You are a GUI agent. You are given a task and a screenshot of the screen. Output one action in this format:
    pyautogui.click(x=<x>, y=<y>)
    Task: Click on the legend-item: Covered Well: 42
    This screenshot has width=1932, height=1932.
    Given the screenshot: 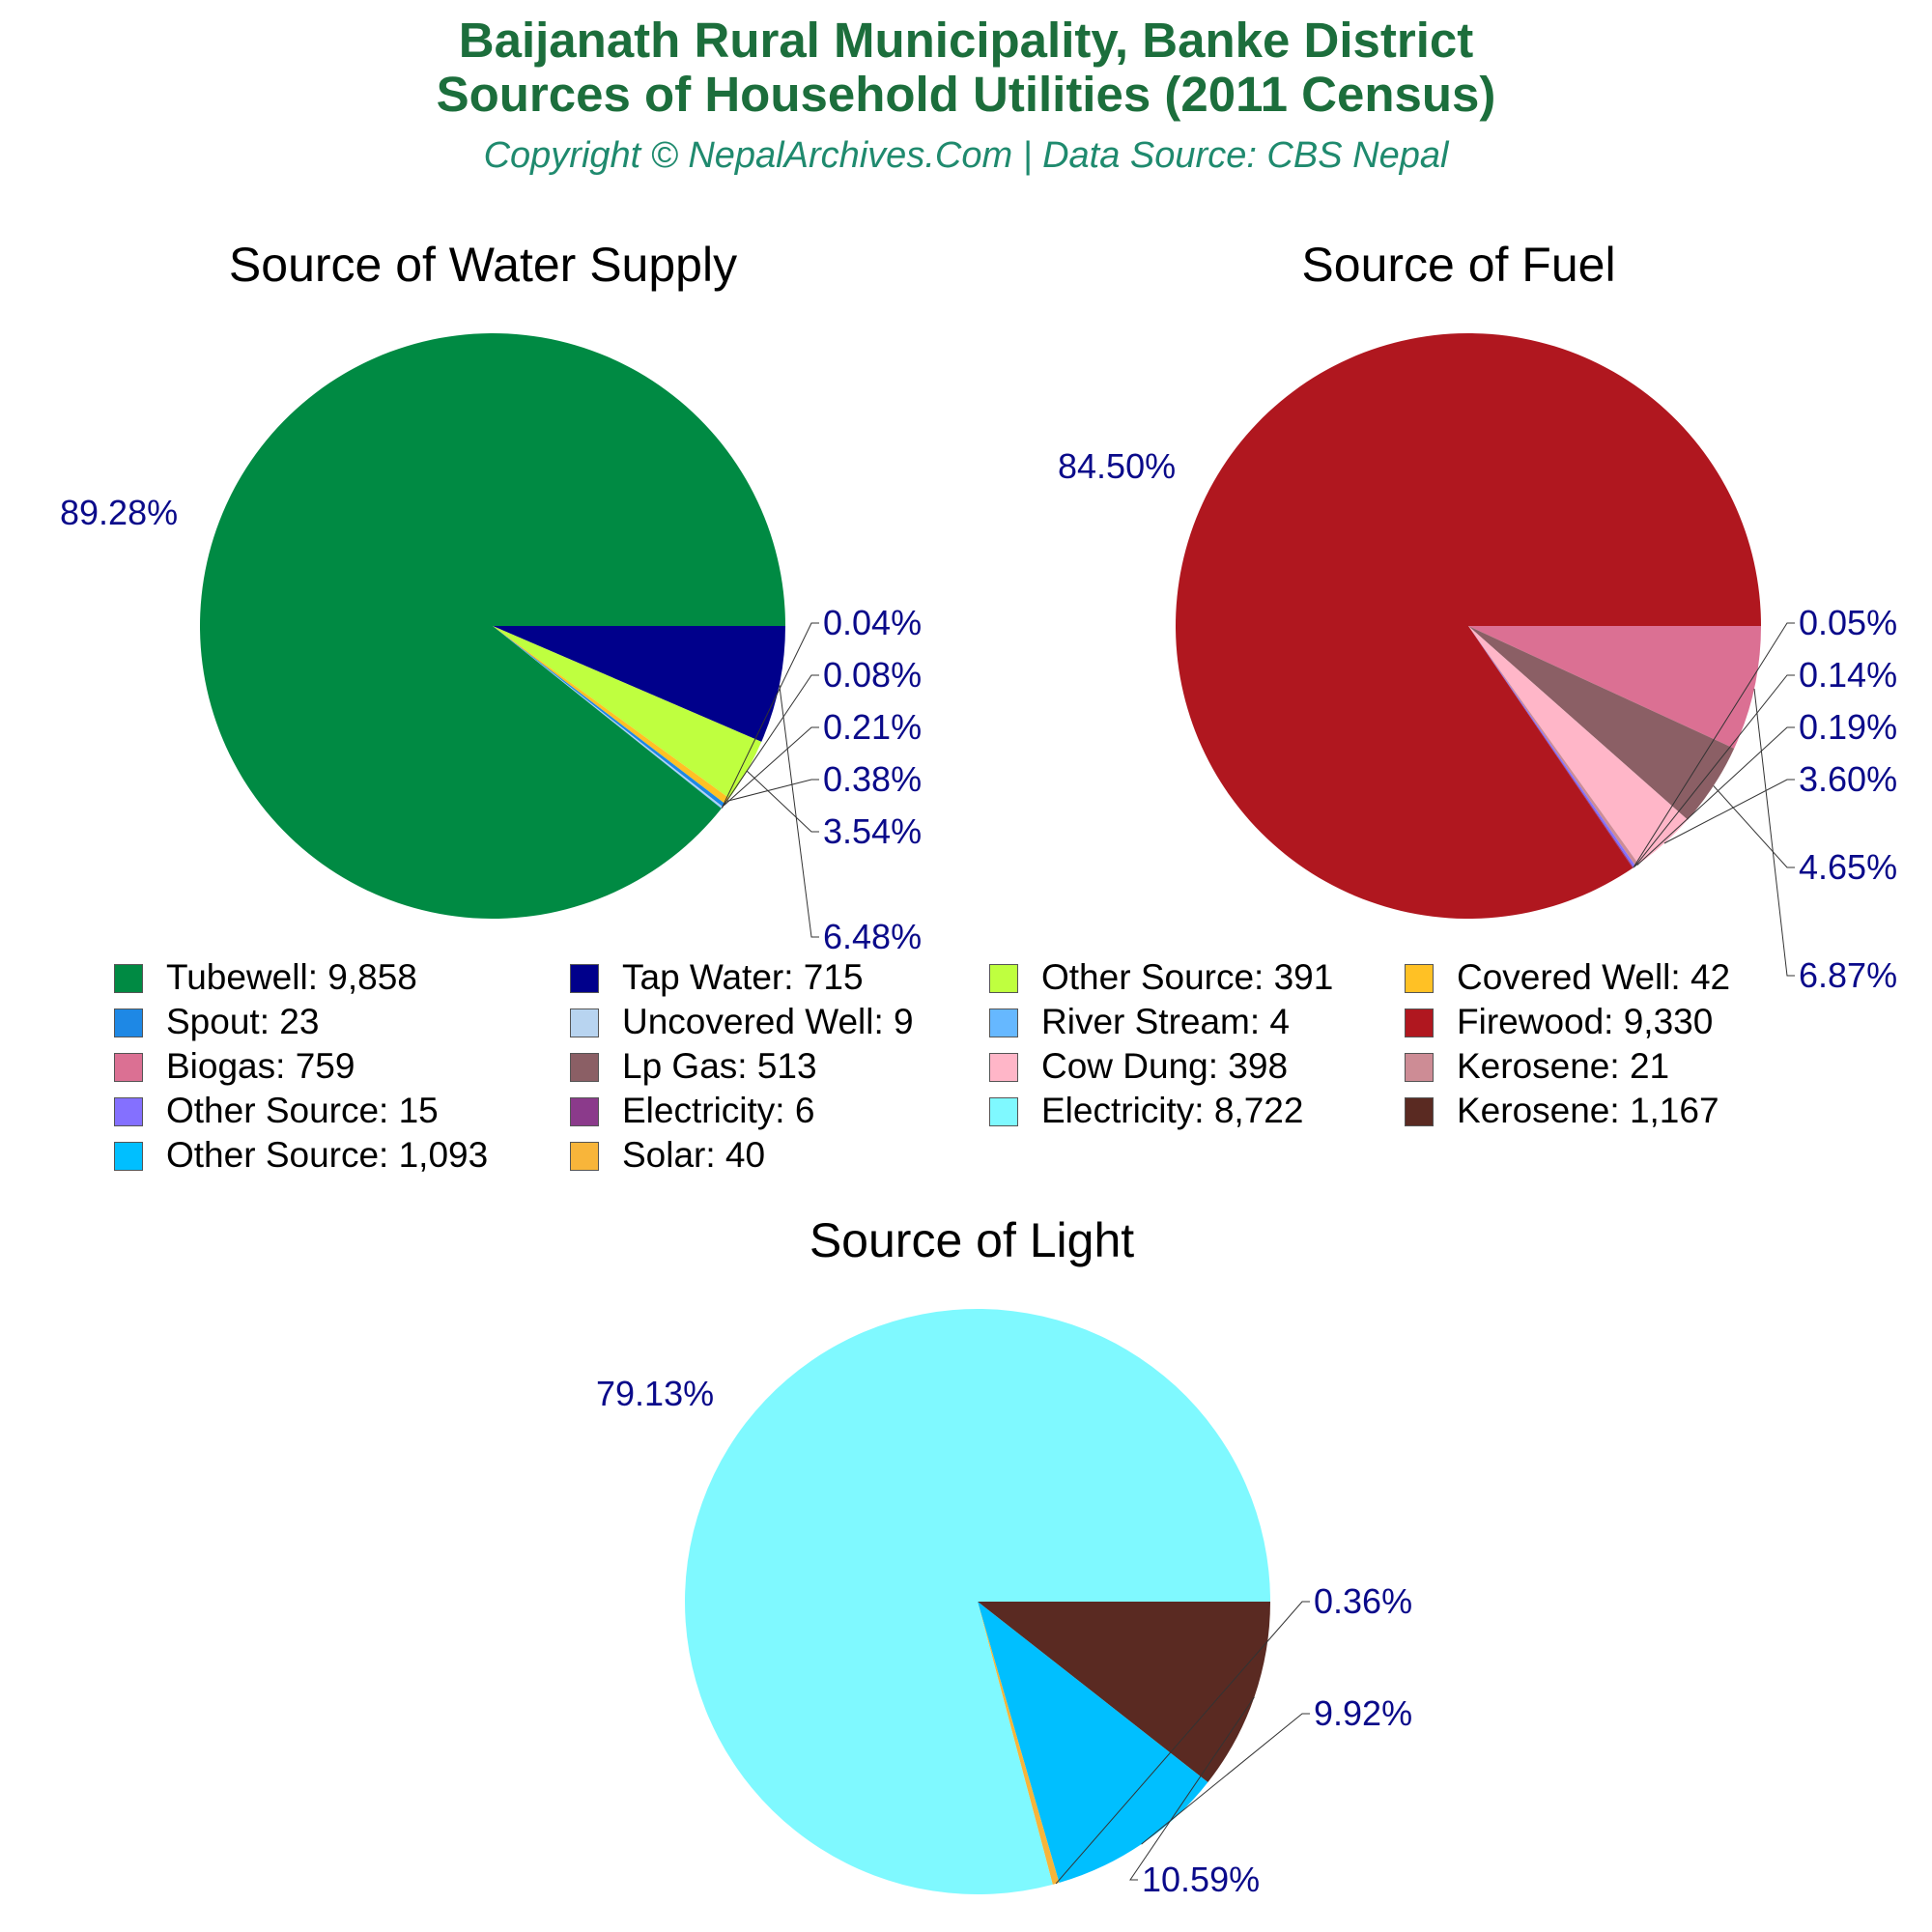 What is the action you would take?
    pyautogui.click(x=1567, y=977)
    